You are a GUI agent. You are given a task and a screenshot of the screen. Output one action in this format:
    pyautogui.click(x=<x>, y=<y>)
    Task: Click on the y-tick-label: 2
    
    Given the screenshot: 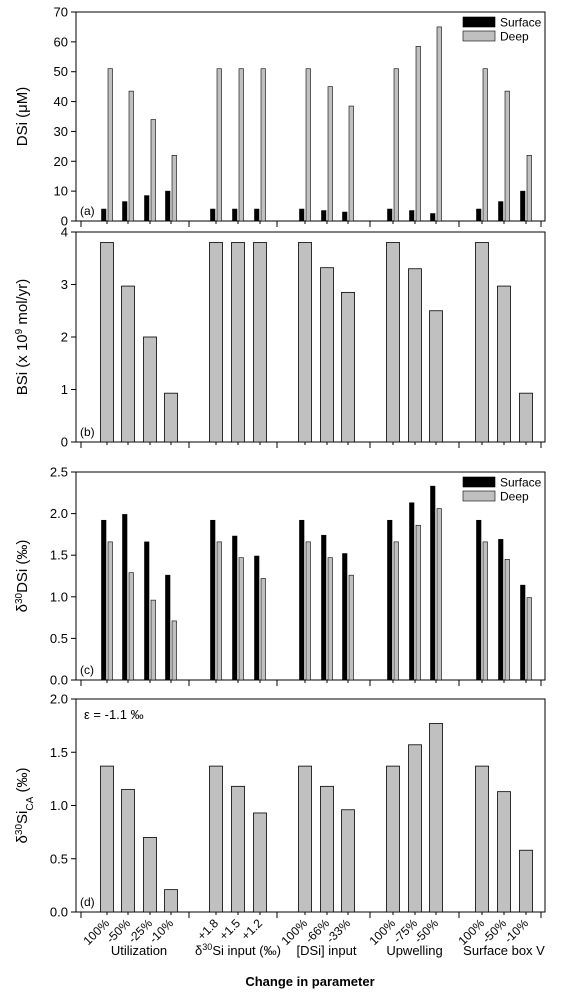 What is the action you would take?
    pyautogui.click(x=64, y=337)
    